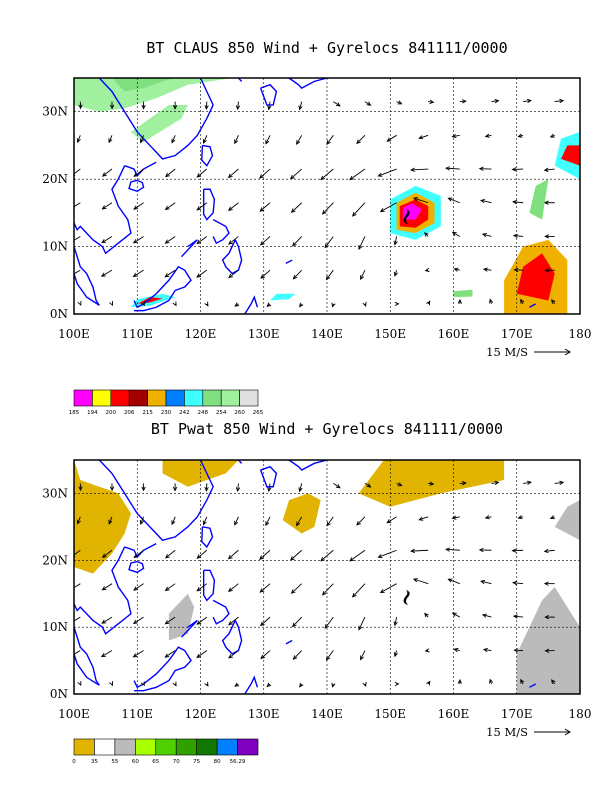  Describe the element at coordinates (327, 429) in the screenshot. I see `panel-title: BT Pwat 850 Wind + Gyrelocs 841111/0000` at that location.